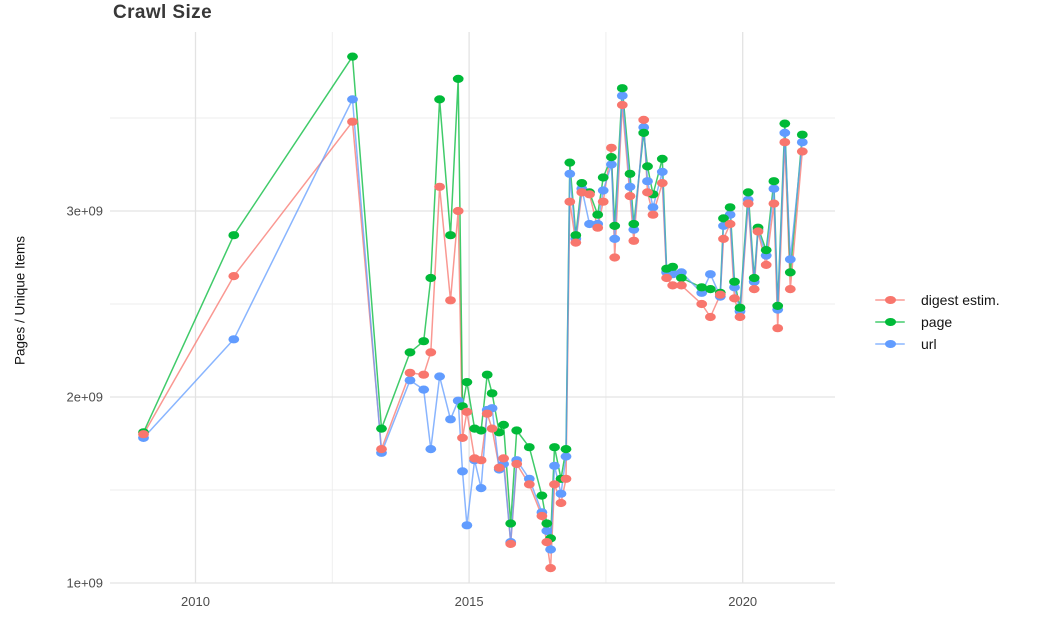 Image resolution: width=1059 pixels, height=639 pixels. I want to click on legend-key-page, so click(890, 322).